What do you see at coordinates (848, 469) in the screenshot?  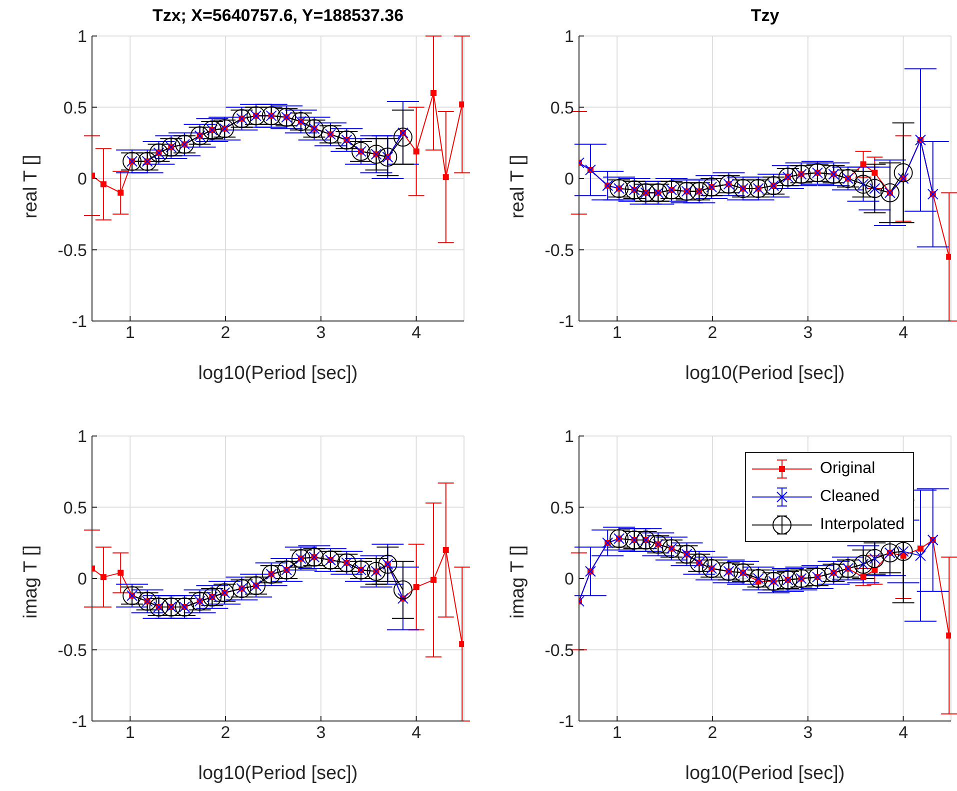 I see `legend-label: Original` at bounding box center [848, 469].